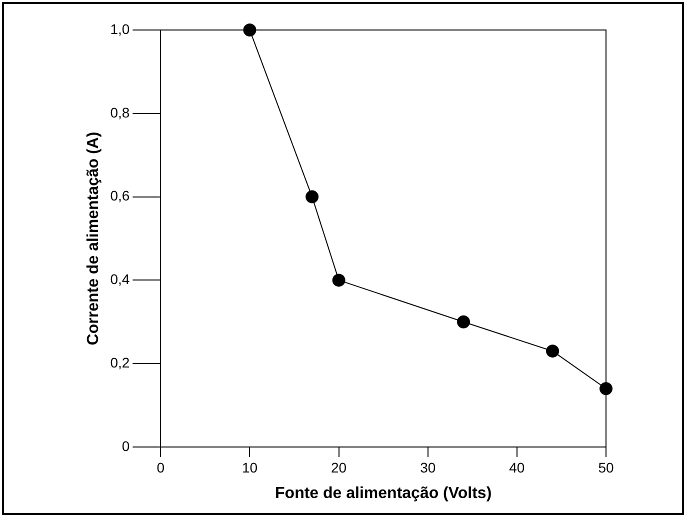 Image resolution: width=686 pixels, height=517 pixels. I want to click on x-tick-label: 30, so click(428, 467).